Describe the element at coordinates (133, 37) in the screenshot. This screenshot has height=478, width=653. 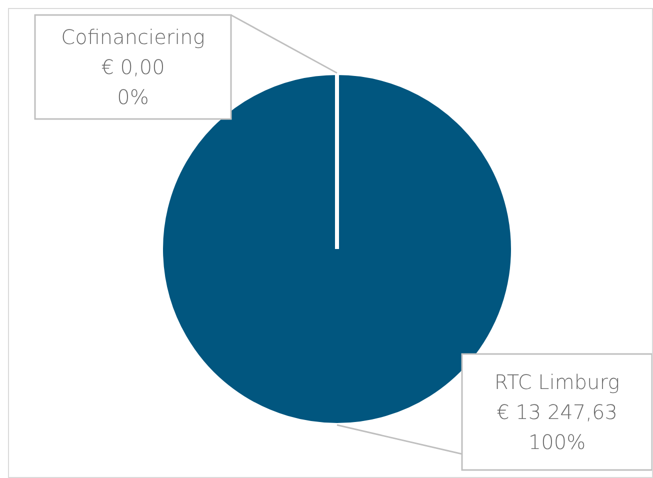
I see `category-label: Cofinanciering` at that location.